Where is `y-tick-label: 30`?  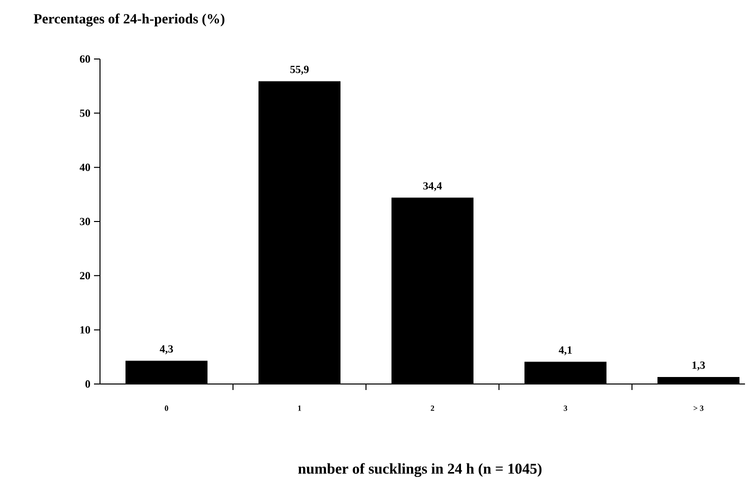 y-tick-label: 30 is located at coordinates (85, 222).